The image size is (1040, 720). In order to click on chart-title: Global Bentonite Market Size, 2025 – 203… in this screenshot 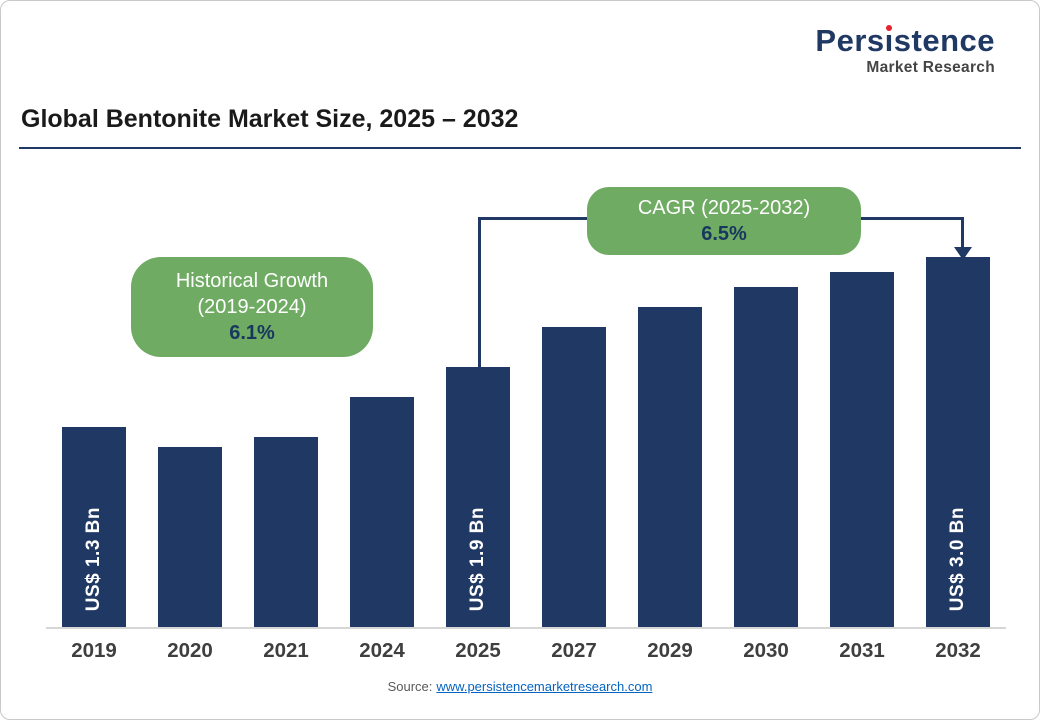, I will do `click(270, 119)`.